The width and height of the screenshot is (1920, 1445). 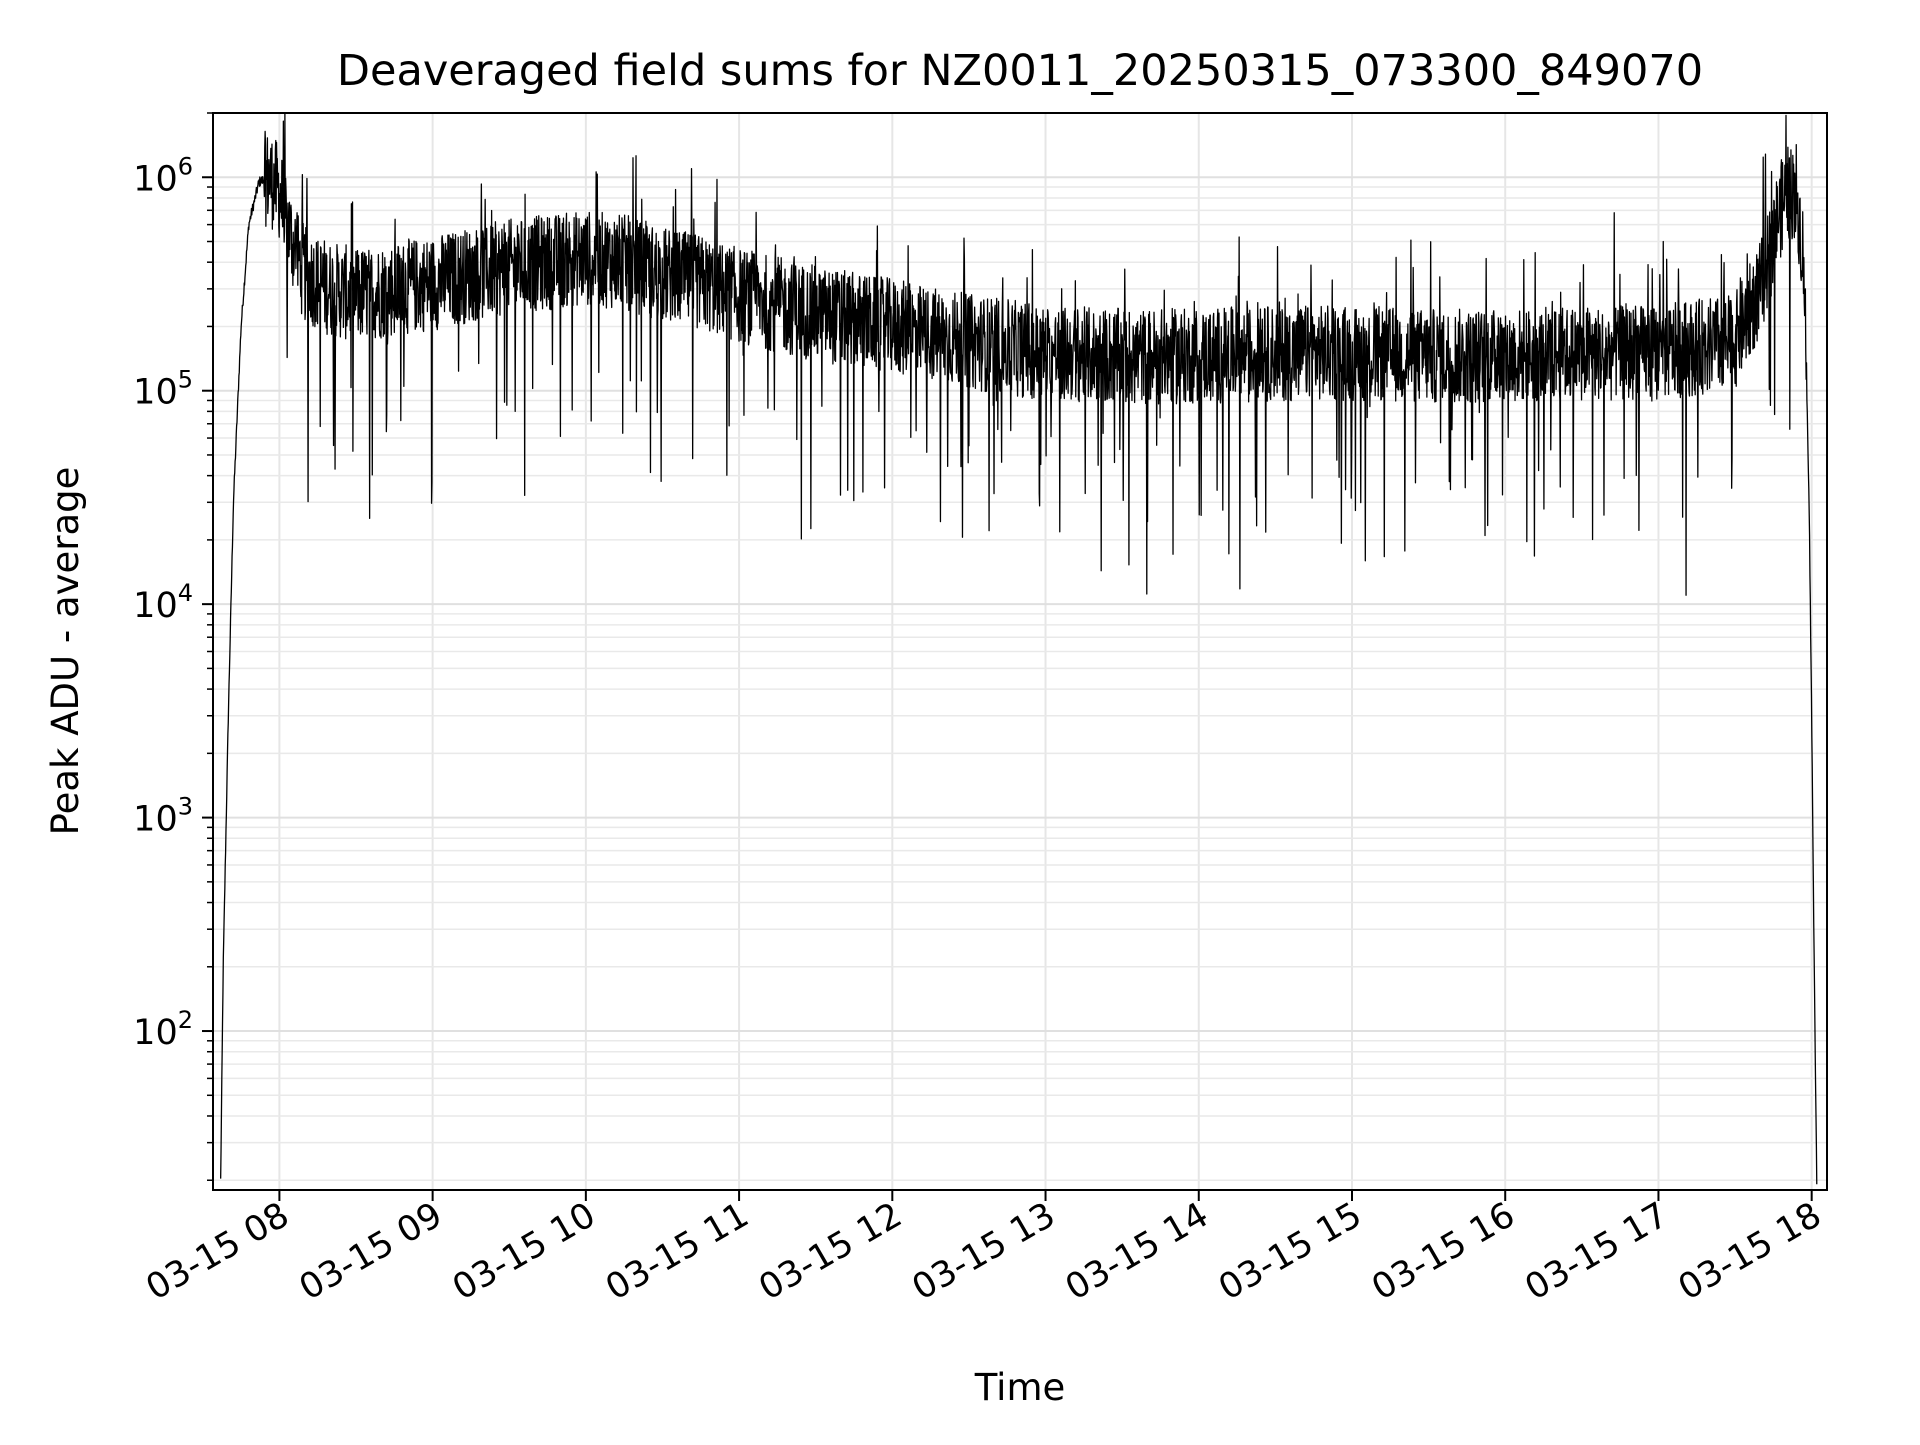 What do you see at coordinates (185, 807) in the screenshot?
I see `y-tick-exponent: 3` at bounding box center [185, 807].